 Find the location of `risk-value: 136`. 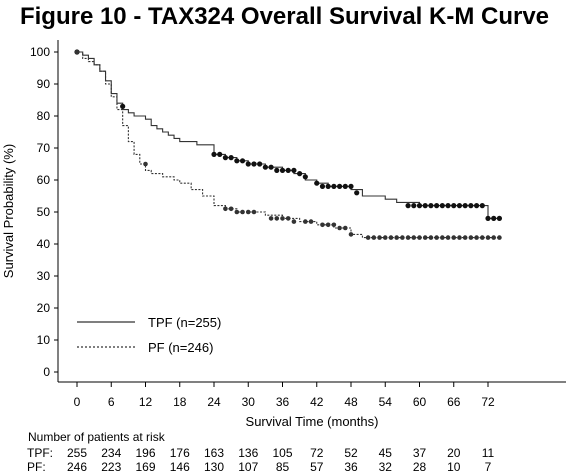

risk-value: 136 is located at coordinates (248, 453).